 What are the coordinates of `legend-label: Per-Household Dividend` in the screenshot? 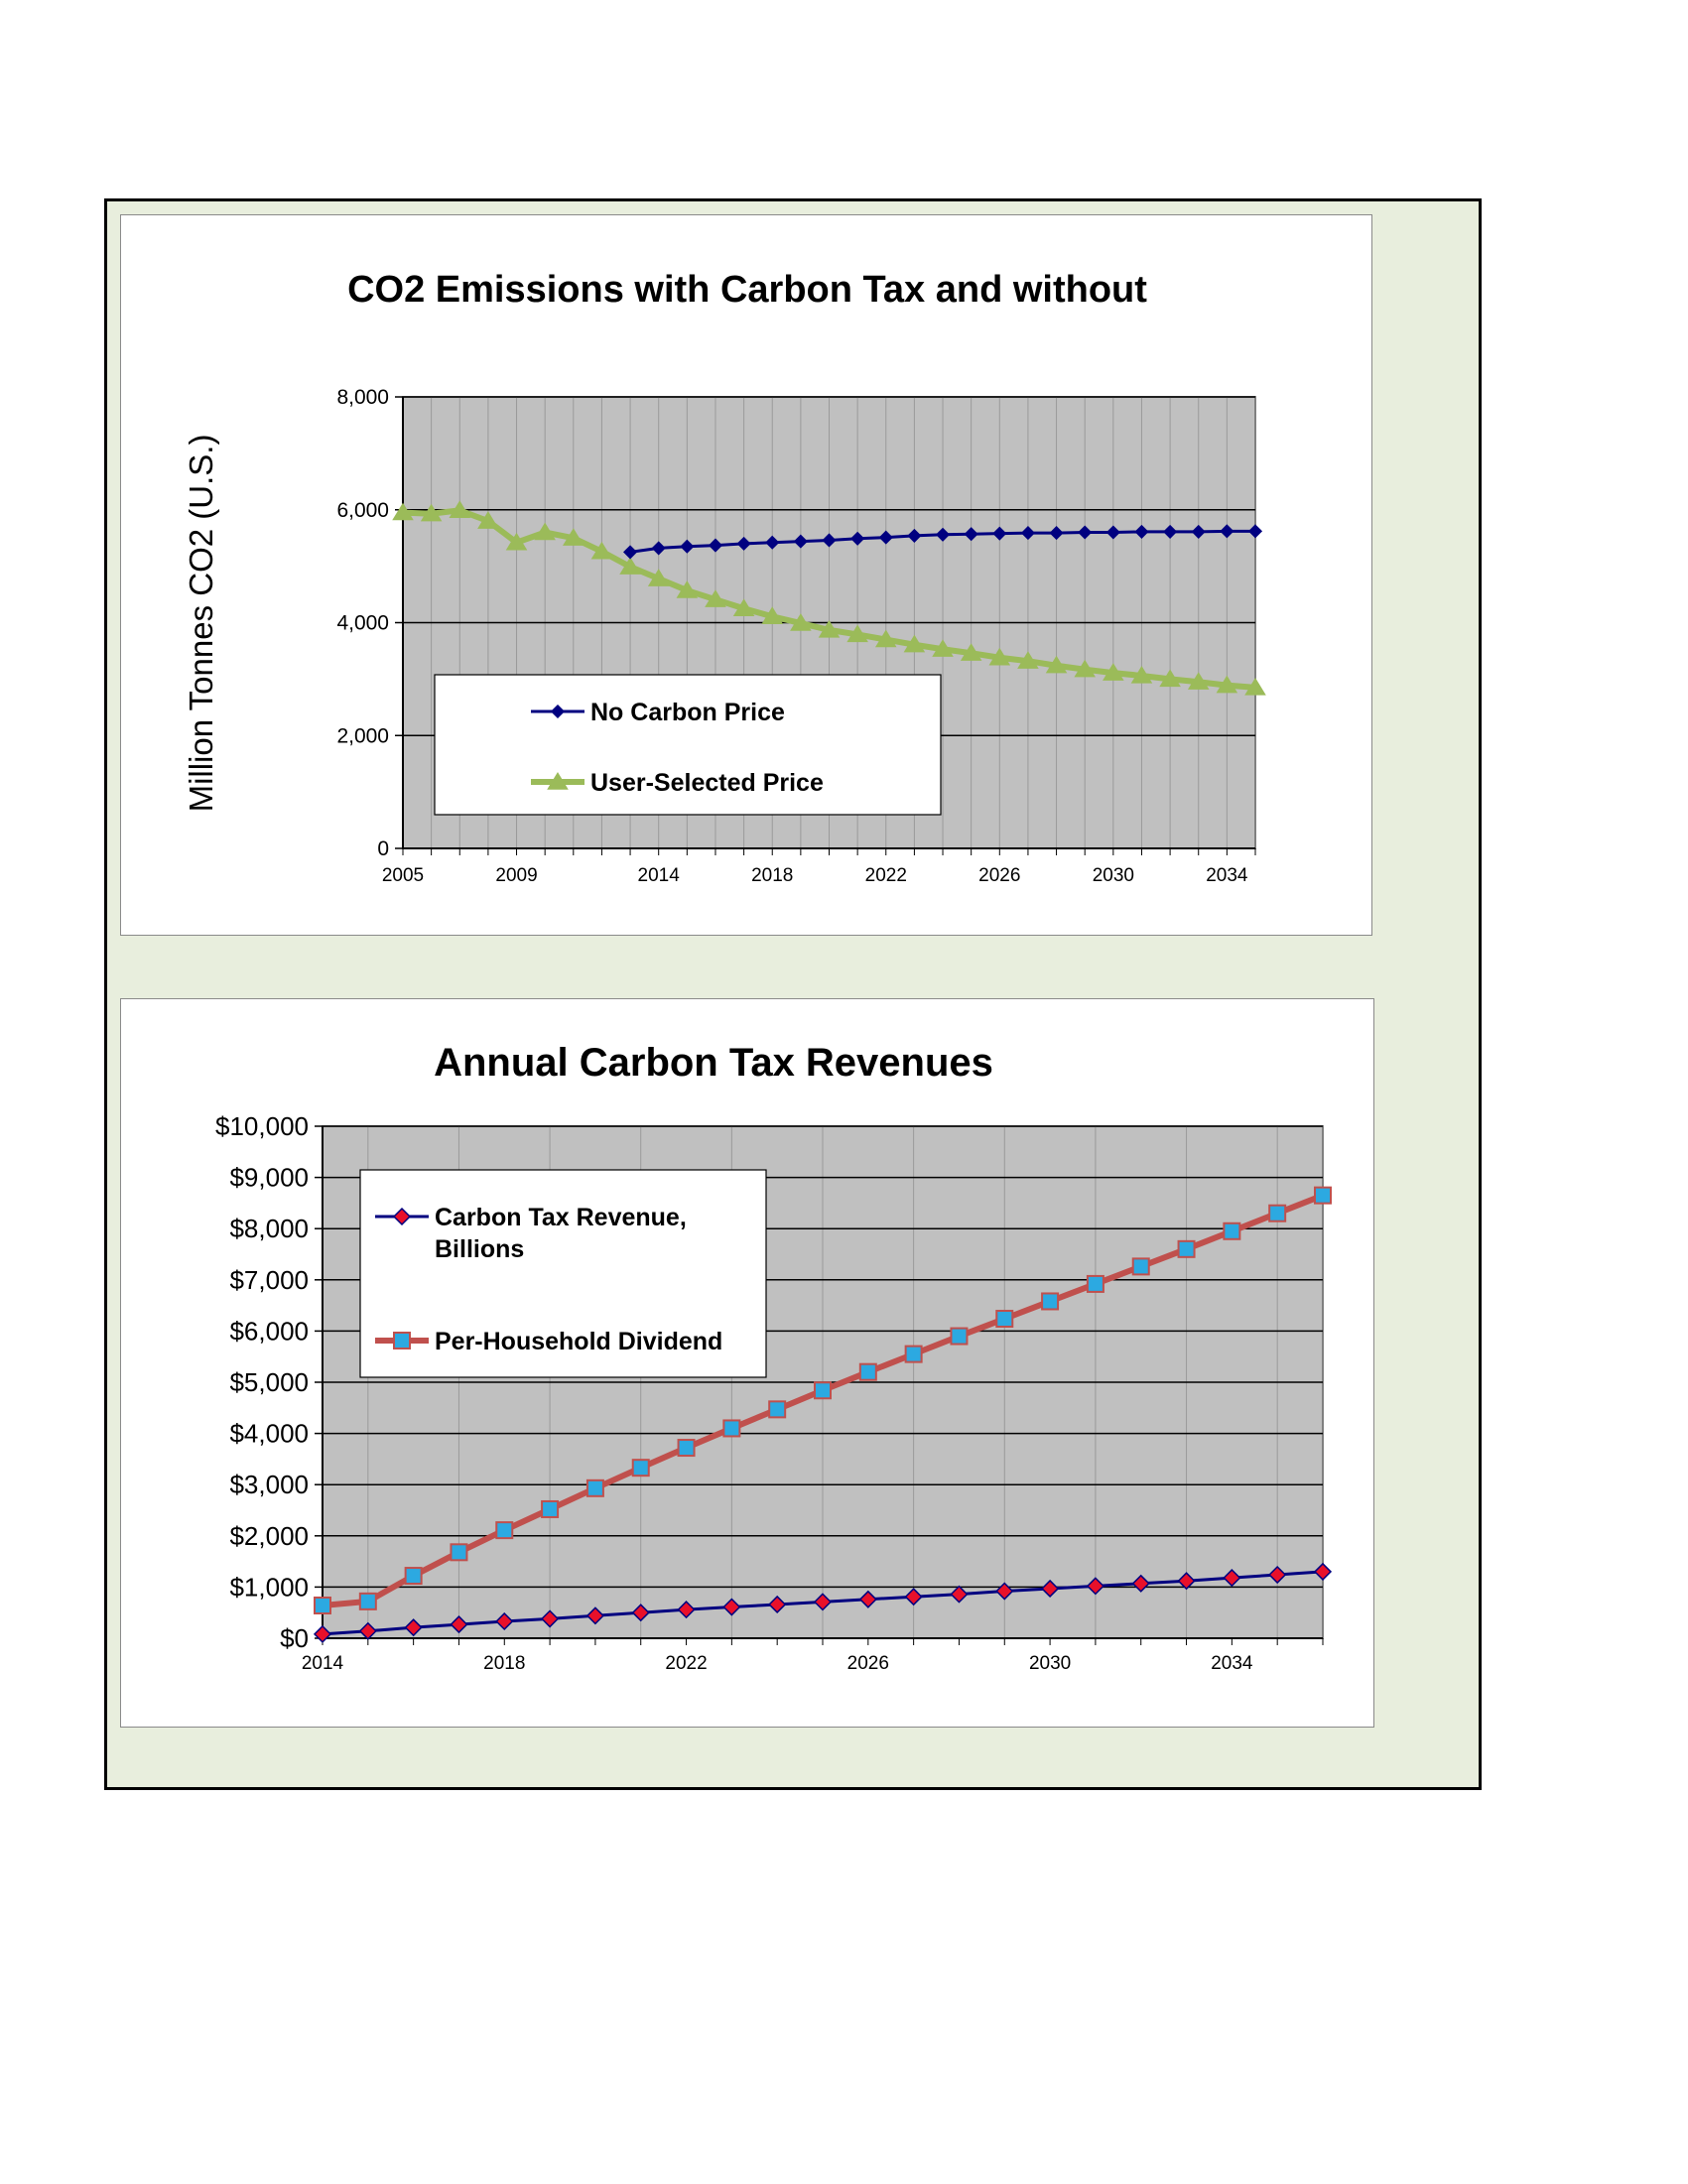 It's located at (578, 1341).